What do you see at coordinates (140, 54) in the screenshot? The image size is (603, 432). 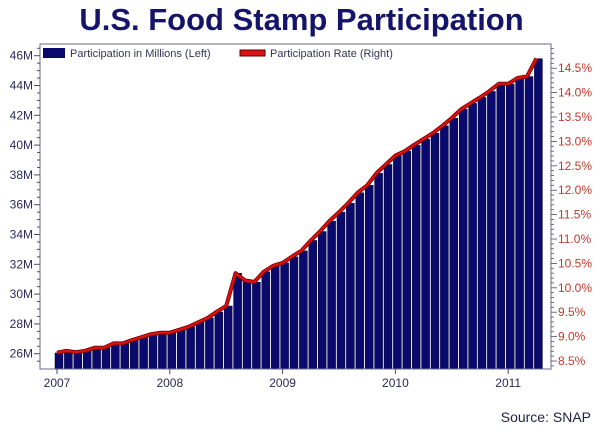 I see `legend-label-bars: Participation in Millions (Left)` at bounding box center [140, 54].